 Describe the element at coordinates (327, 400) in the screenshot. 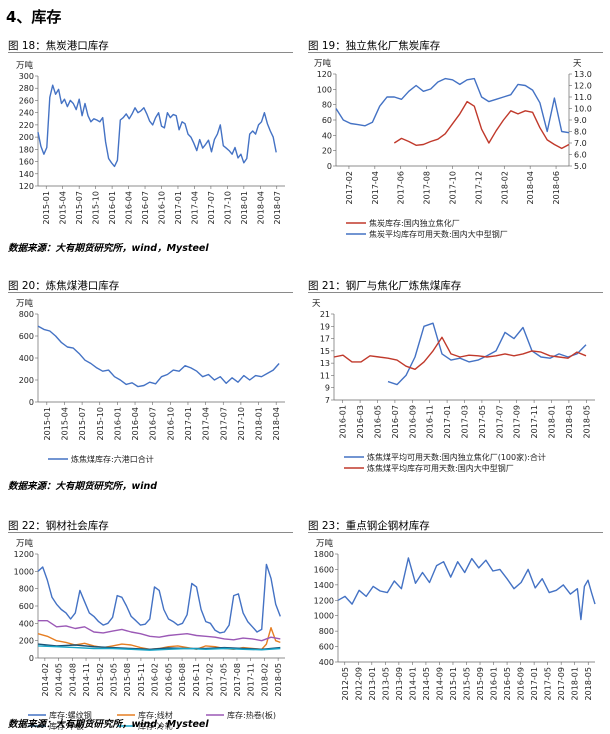

I see `y-tick-label: 7` at that location.